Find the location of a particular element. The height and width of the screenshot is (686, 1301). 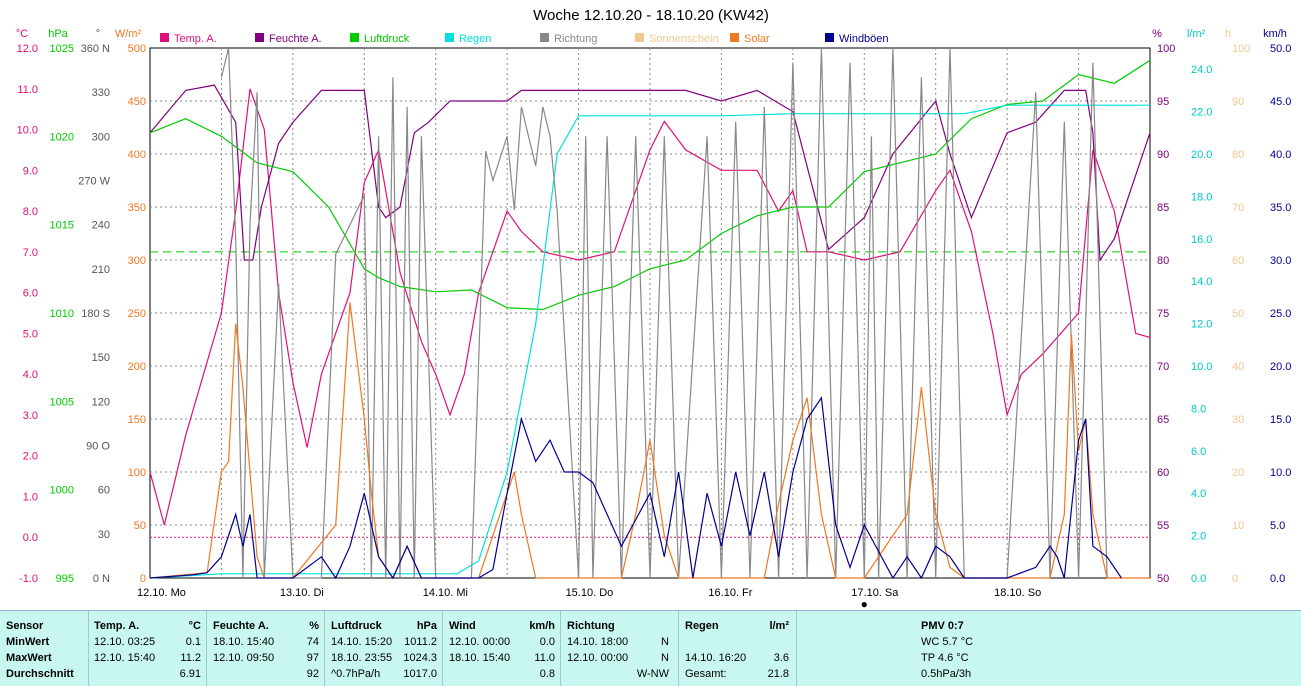

tick-label-direction: 180 S is located at coordinates (95, 314).